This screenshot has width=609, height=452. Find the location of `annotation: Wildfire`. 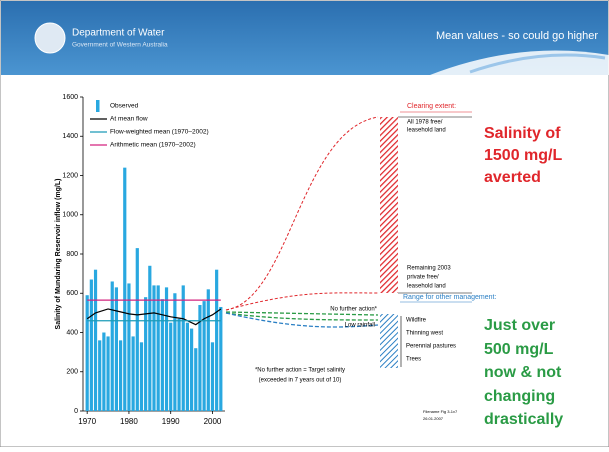

annotation: Wildfire is located at coordinates (416, 321).